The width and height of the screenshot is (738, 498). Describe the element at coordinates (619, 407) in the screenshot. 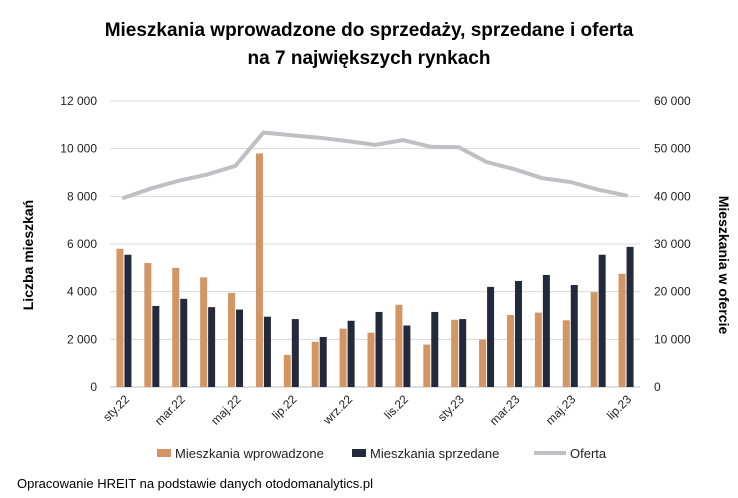

I see `x-tick-label: lip.23` at that location.